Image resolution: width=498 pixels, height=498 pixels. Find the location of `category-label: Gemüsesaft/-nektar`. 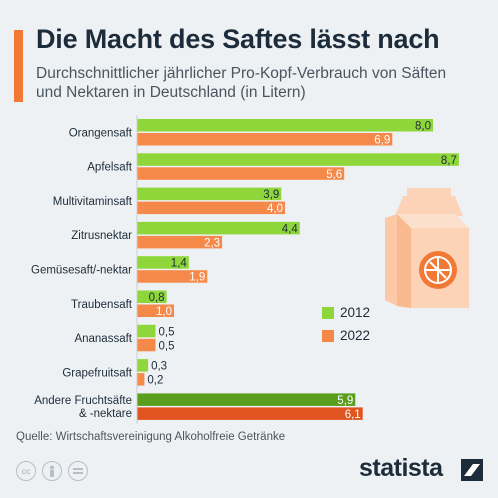

category-label: Gemüsesaft/-nektar is located at coordinates (81, 270).